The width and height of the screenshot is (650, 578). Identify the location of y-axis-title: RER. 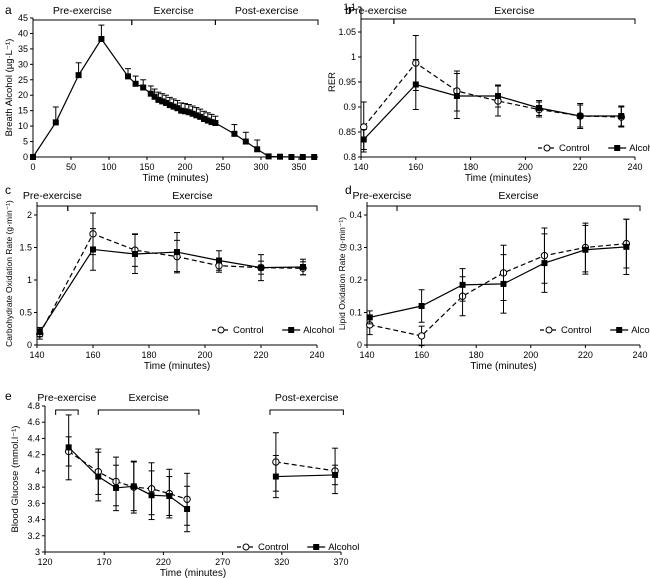
(332, 82).